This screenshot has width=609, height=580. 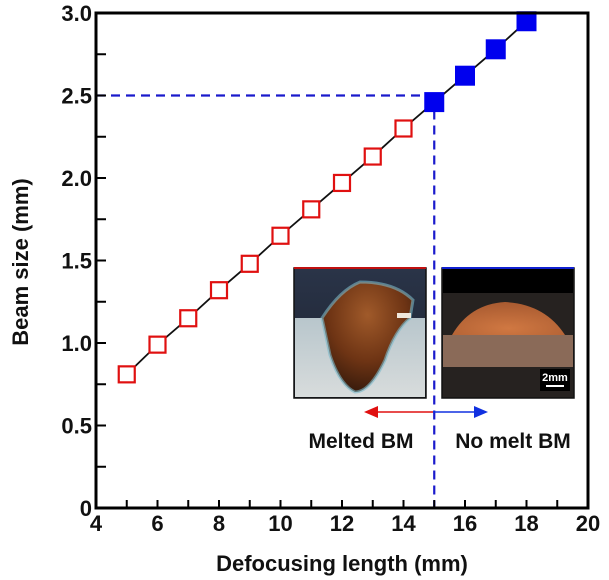 What do you see at coordinates (280, 523) in the screenshot?
I see `x-tick-label: 10` at bounding box center [280, 523].